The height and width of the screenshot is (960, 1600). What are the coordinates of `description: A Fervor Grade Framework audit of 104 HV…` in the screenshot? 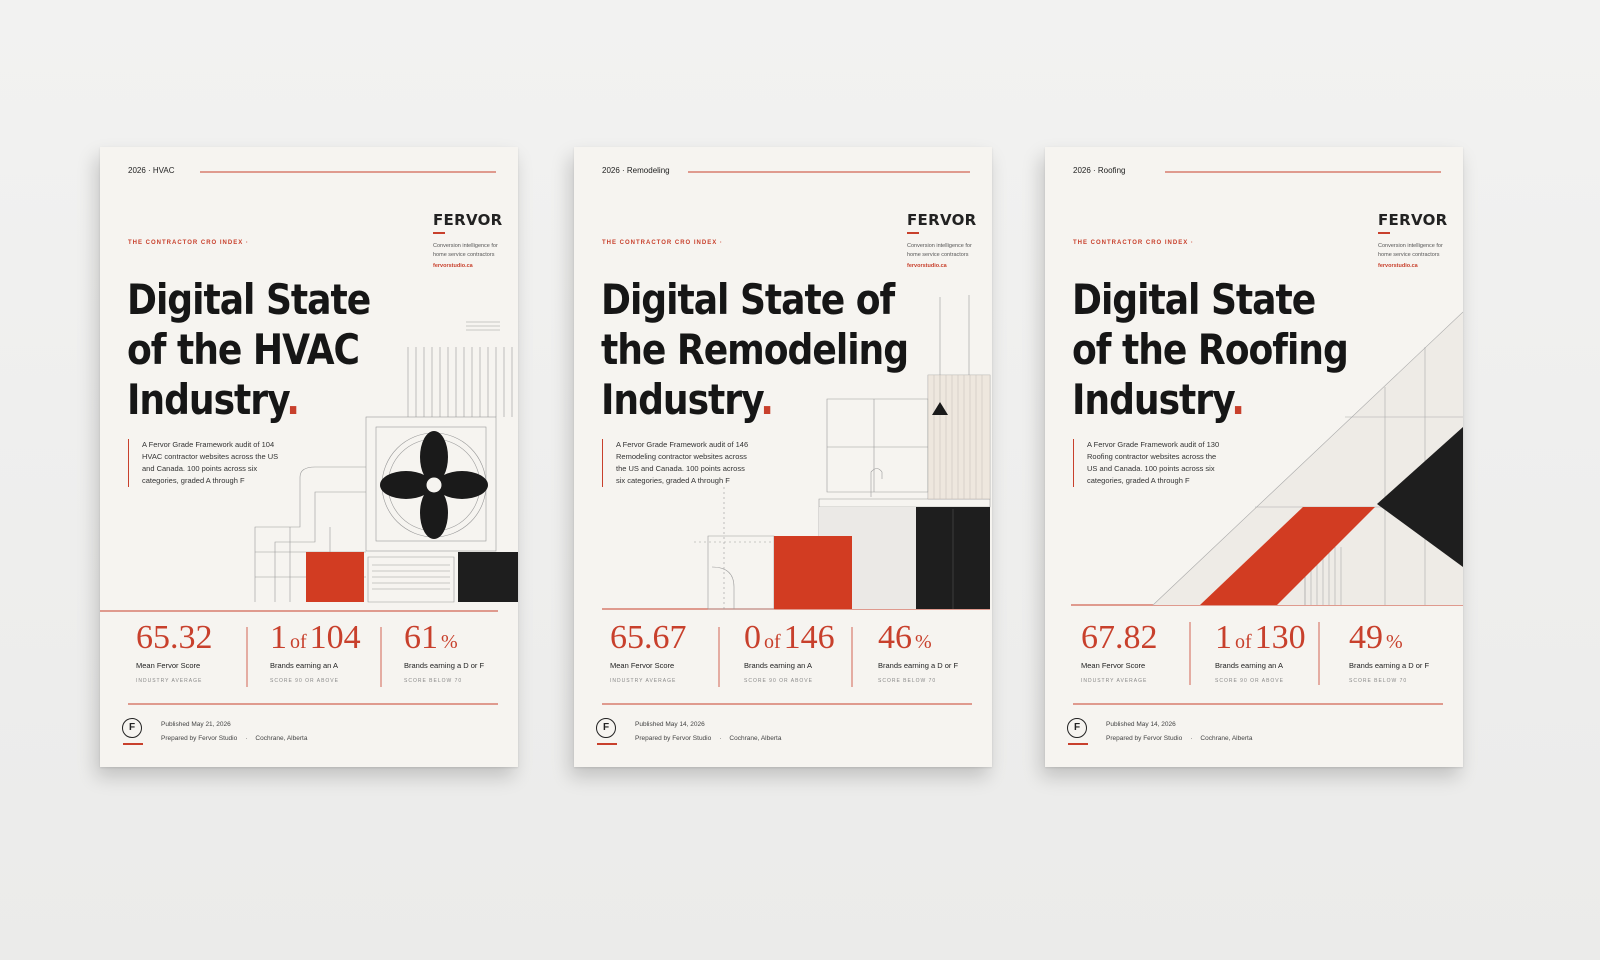 It's located at (205, 463).